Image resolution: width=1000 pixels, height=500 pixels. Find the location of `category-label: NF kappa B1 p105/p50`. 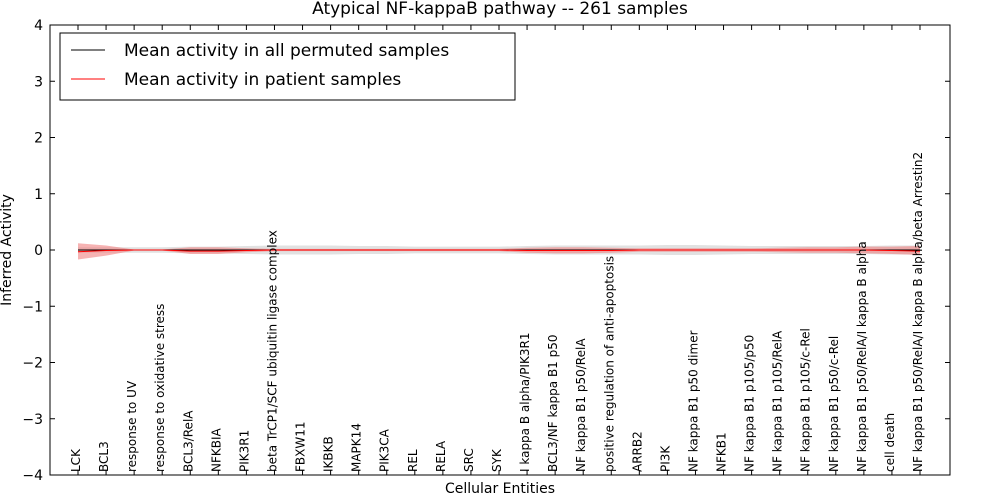

category-label: NF kappa B1 p105/p50 is located at coordinates (750, 403).